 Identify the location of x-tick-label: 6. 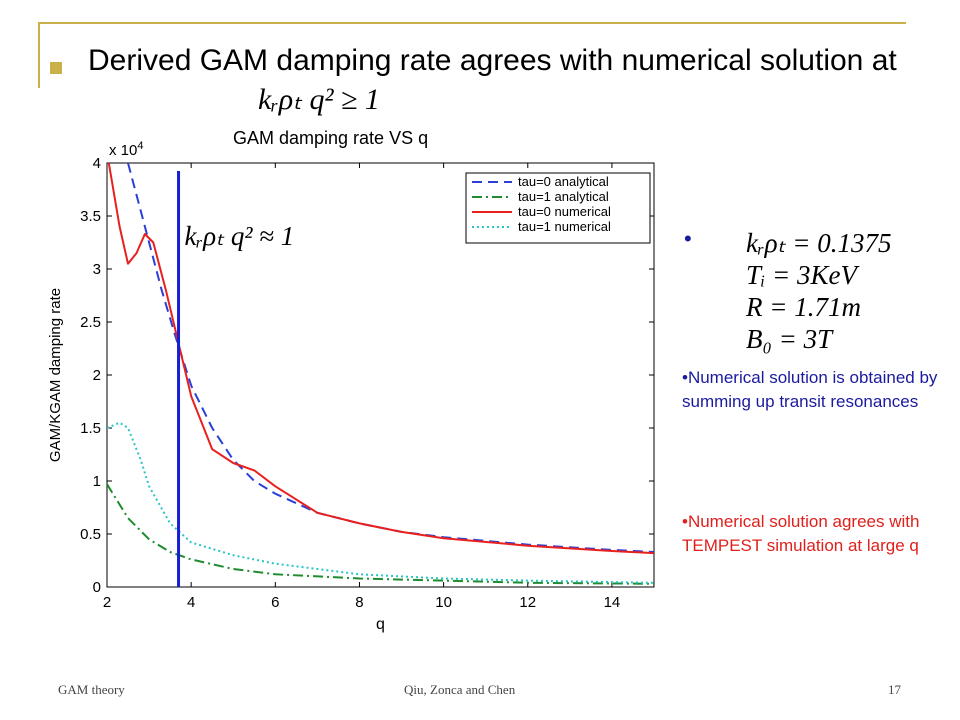
(275, 602).